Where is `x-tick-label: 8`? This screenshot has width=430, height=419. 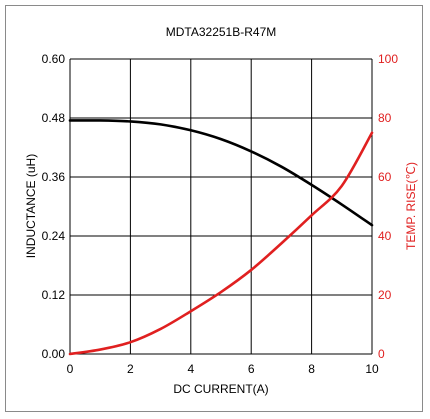 x-tick-label: 8 is located at coordinates (311, 369).